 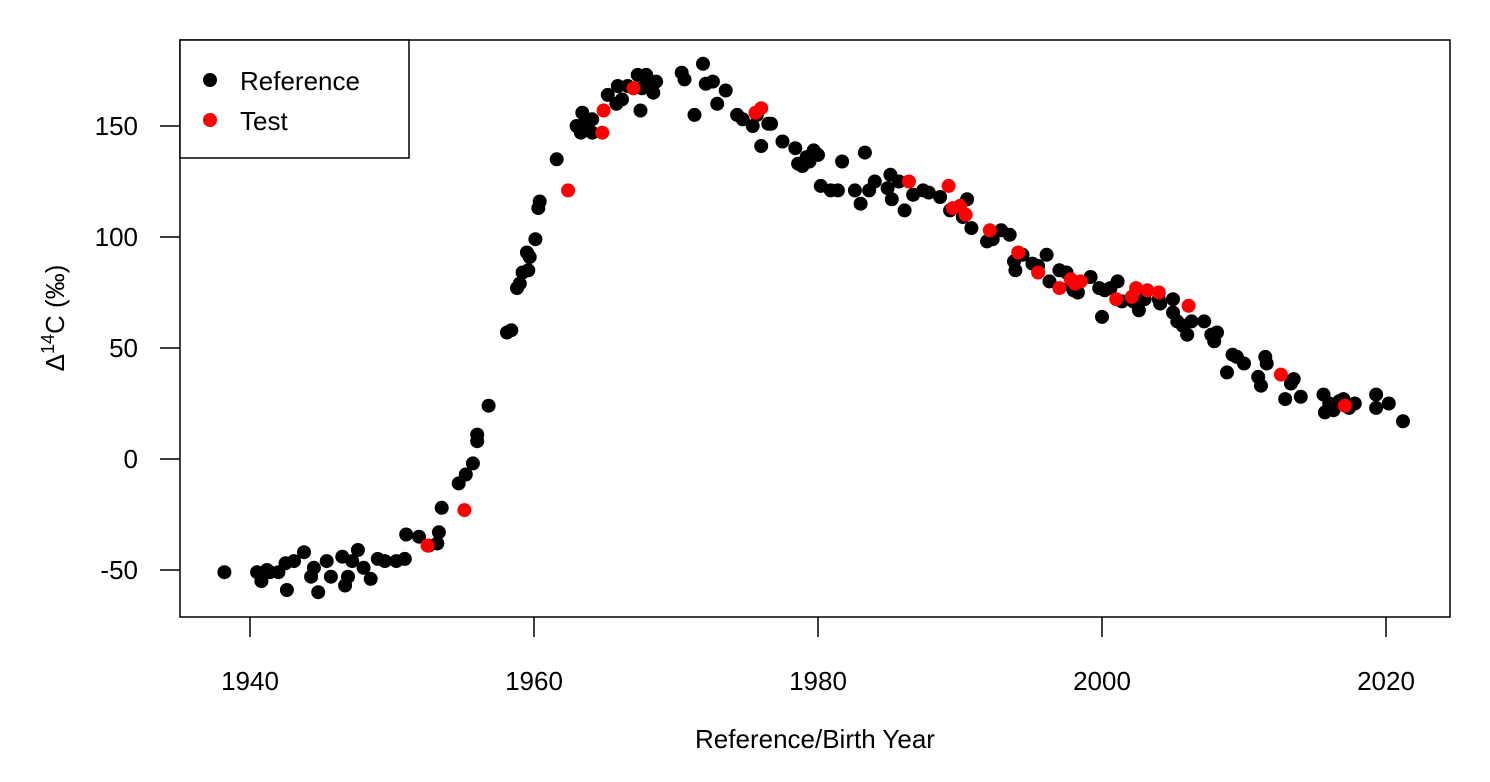 What do you see at coordinates (534, 681) in the screenshot?
I see `x-tick-label-1960: 1960` at bounding box center [534, 681].